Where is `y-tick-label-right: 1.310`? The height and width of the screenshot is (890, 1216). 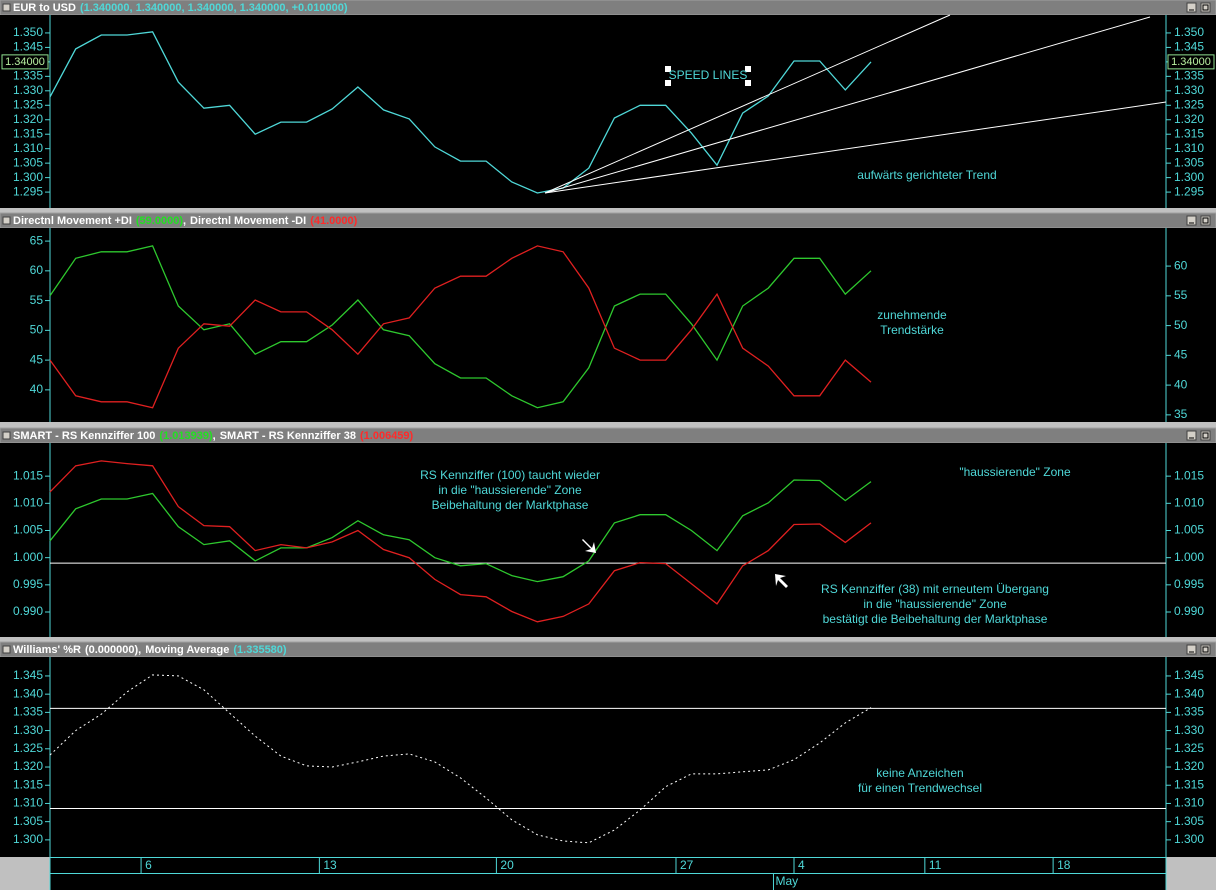
y-tick-label-right: 1.310 is located at coordinates (1189, 148).